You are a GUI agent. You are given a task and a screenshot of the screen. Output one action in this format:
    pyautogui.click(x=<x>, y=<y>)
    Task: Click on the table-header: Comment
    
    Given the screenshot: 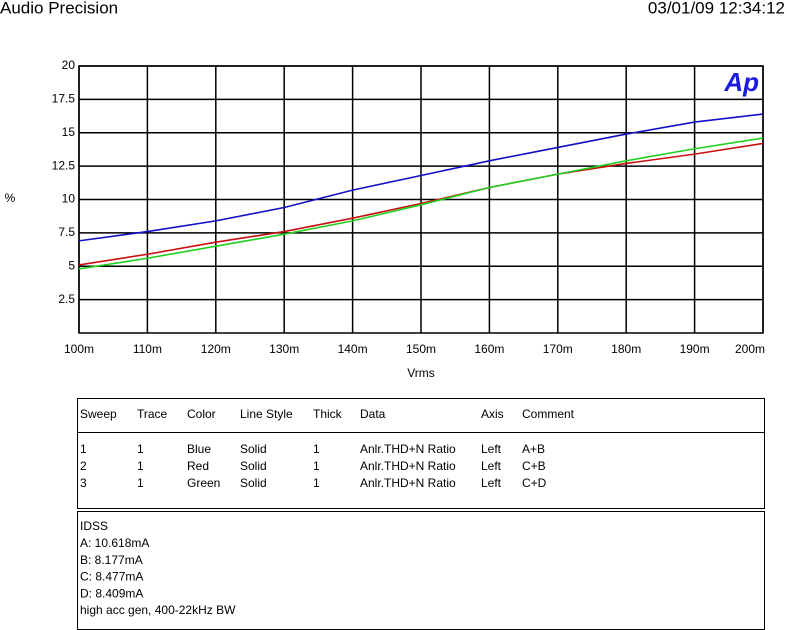 What is the action you would take?
    pyautogui.click(x=548, y=414)
    